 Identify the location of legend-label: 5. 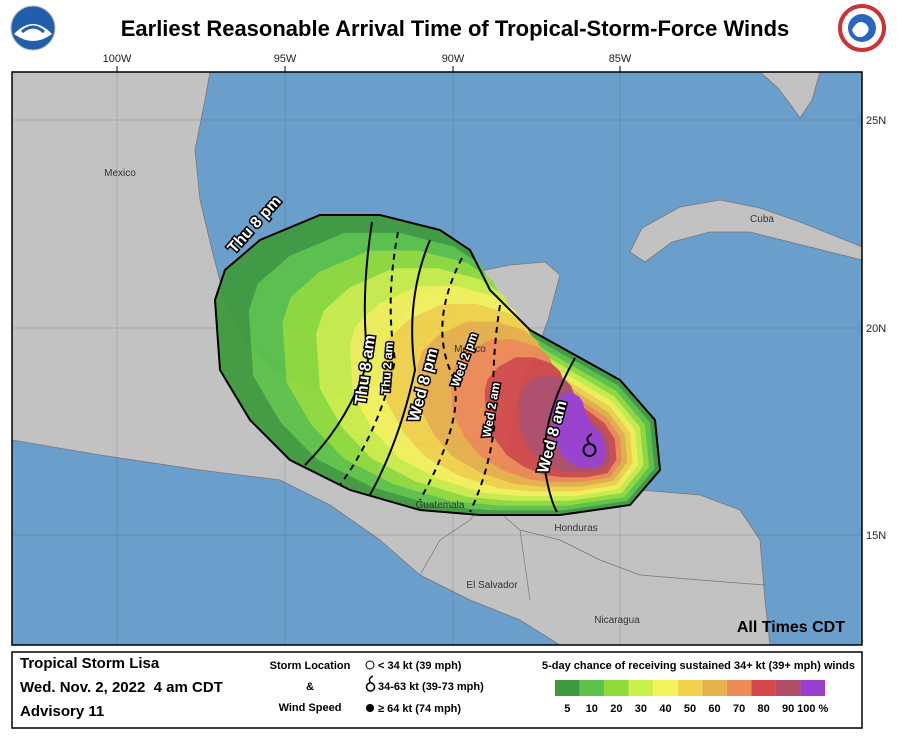
(567, 709).